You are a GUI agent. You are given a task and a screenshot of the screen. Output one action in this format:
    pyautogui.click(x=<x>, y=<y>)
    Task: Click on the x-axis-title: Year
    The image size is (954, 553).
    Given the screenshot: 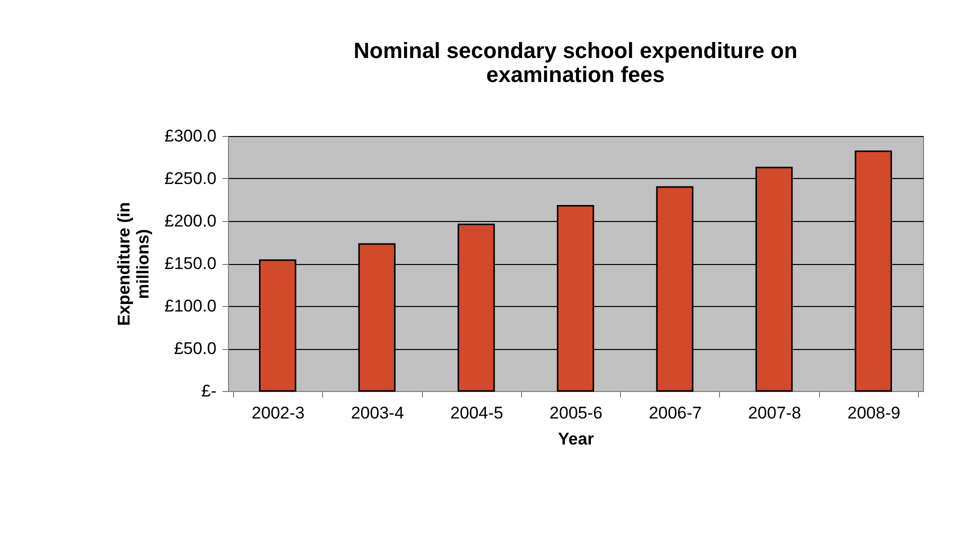 What is the action you would take?
    pyautogui.click(x=576, y=439)
    